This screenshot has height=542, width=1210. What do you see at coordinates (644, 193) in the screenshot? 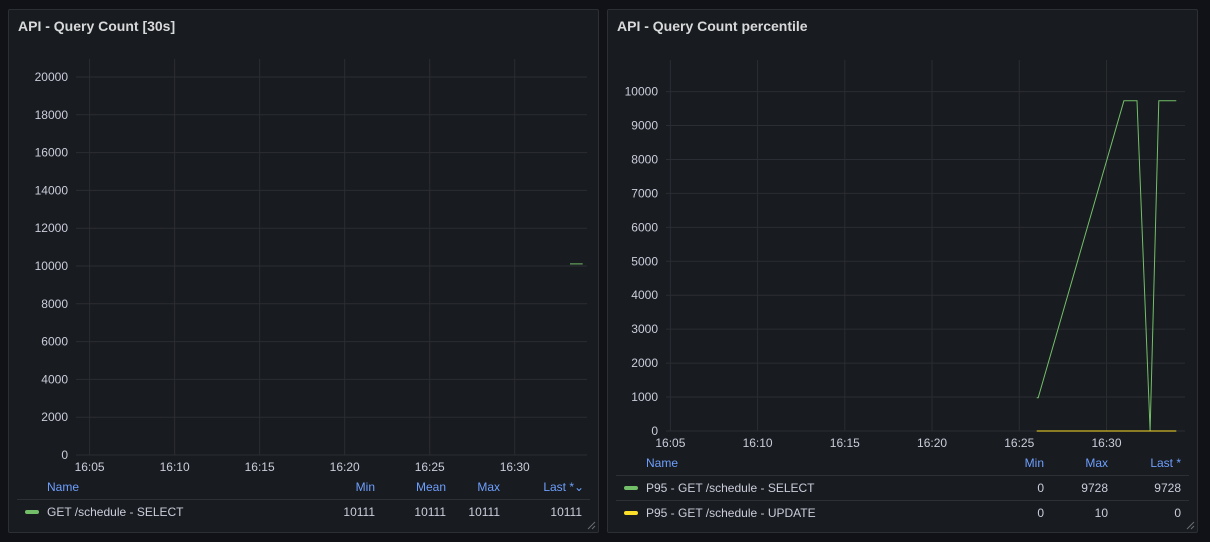
I see `y-tick-label: 7000` at bounding box center [644, 193].